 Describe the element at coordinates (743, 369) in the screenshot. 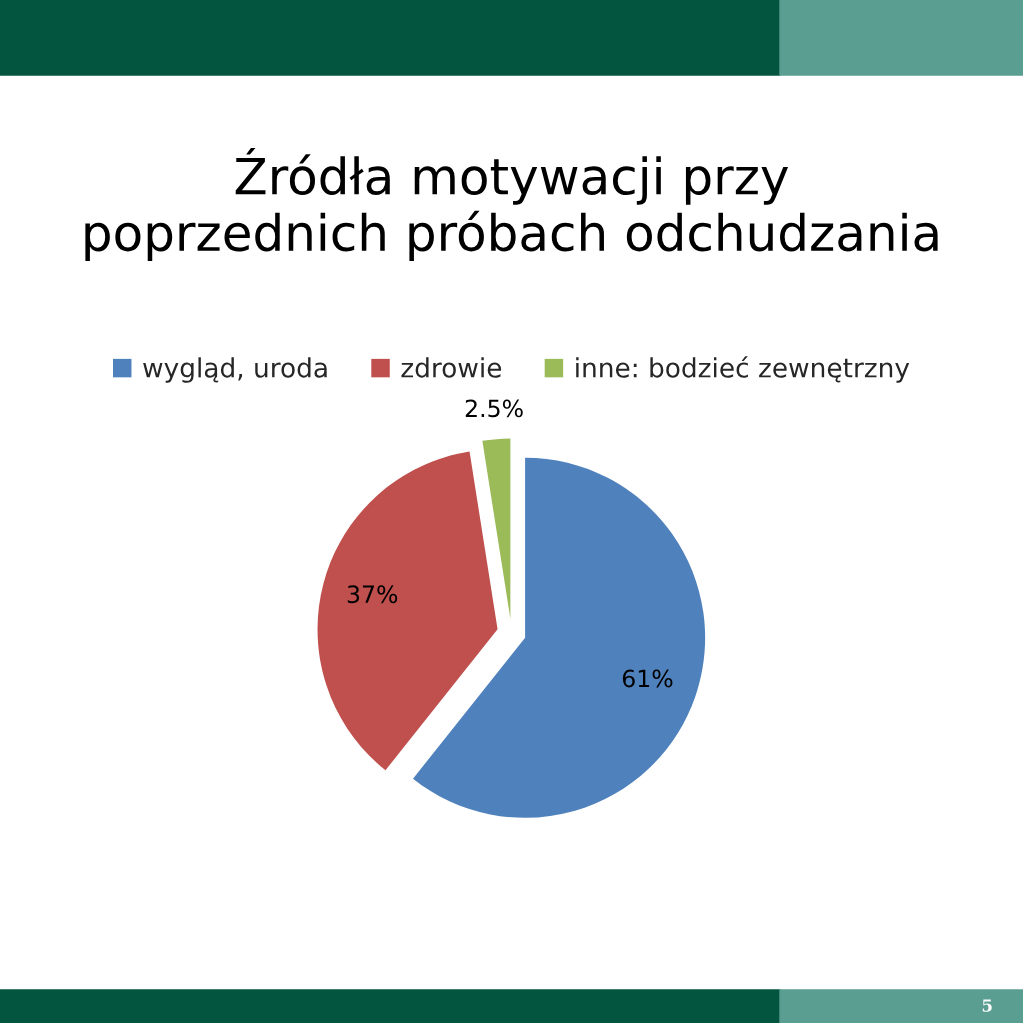

I see `legend-label: inne: bodzieć zewnętrzny` at that location.